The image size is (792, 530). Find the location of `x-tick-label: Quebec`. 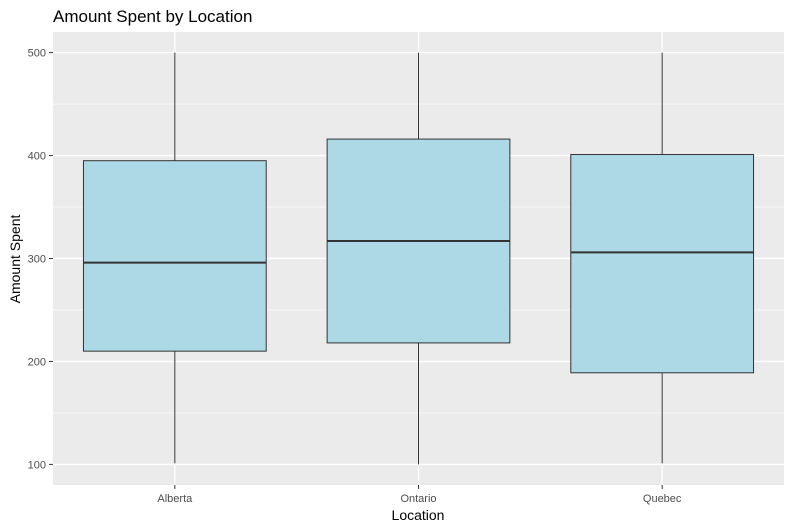

x-tick-label: Quebec is located at coordinates (662, 499).